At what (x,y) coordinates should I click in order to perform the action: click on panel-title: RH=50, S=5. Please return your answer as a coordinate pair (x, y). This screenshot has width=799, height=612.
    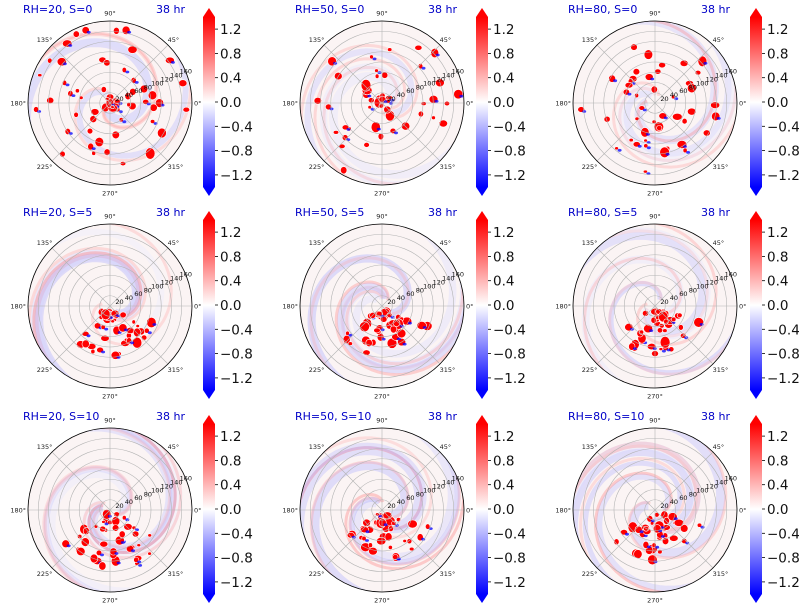
    Looking at the image, I should click on (329, 212).